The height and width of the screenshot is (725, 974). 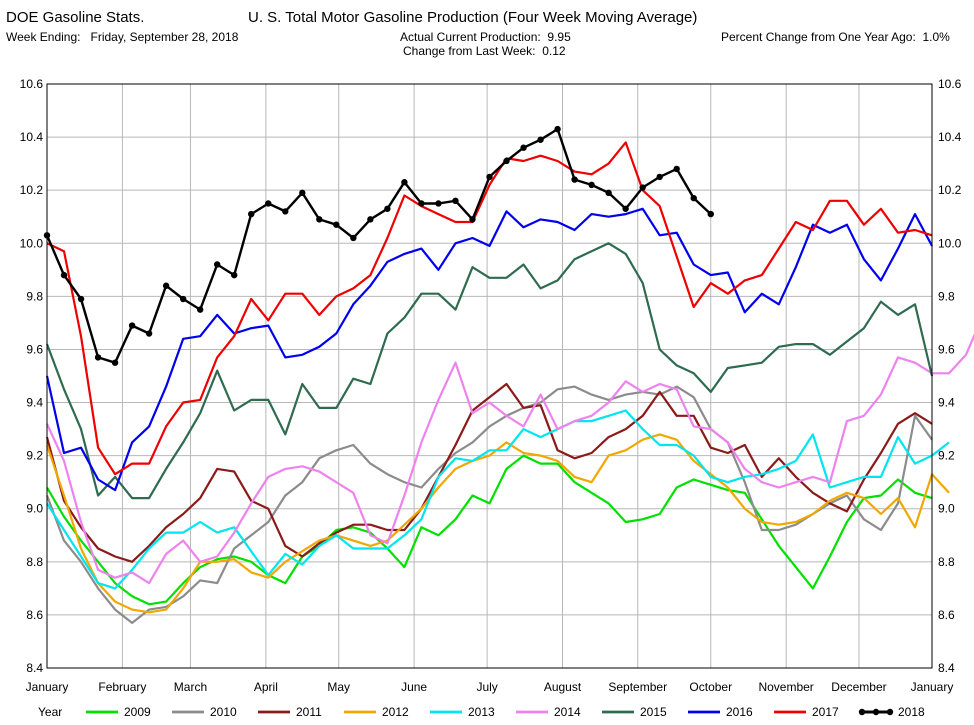 What do you see at coordinates (858, 687) in the screenshot?
I see `x-tick-label: December` at bounding box center [858, 687].